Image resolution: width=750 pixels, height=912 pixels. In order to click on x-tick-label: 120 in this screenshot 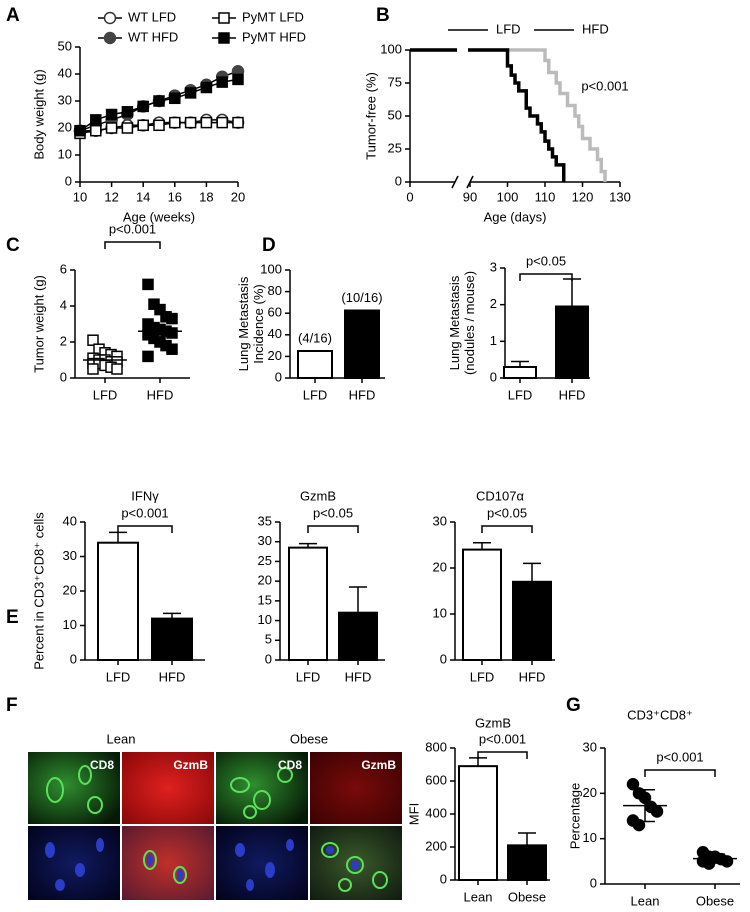, I will do `click(583, 196)`.